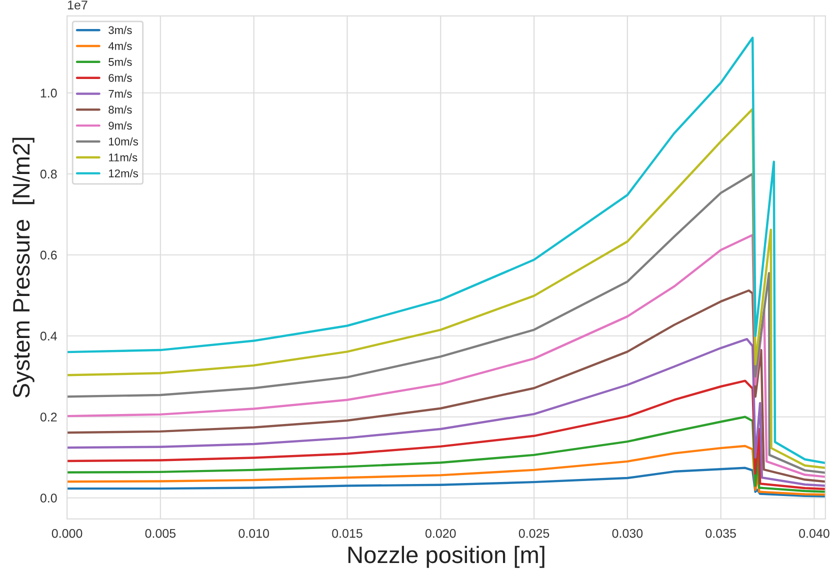 This screenshot has height=569, width=838. Describe the element at coordinates (48, 498) in the screenshot. I see `y-tick-label: 0.0` at that location.